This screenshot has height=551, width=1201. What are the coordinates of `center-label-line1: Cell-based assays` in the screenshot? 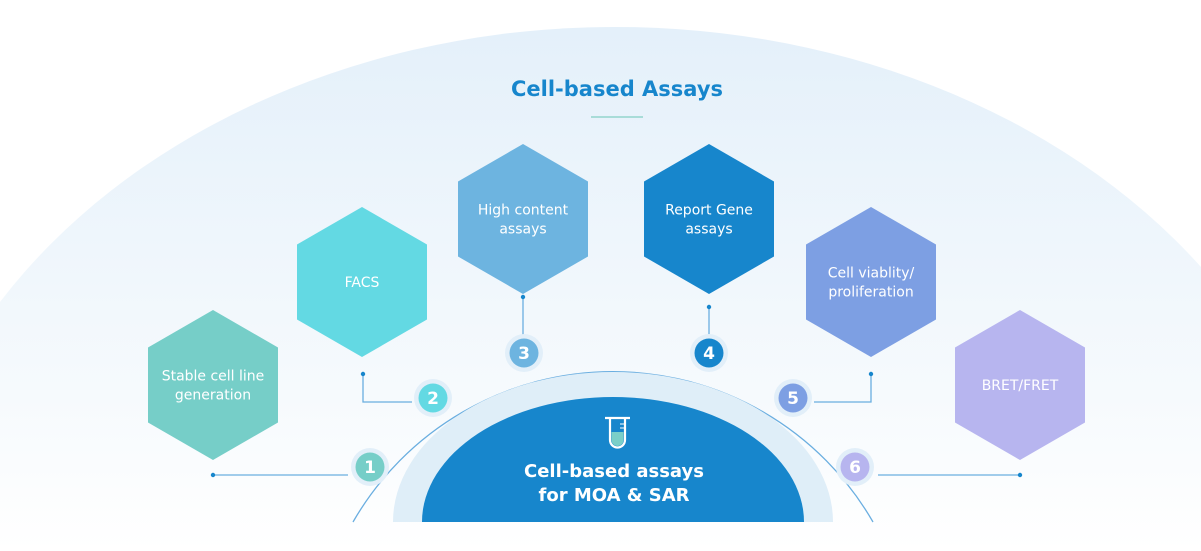 It's located at (614, 471).